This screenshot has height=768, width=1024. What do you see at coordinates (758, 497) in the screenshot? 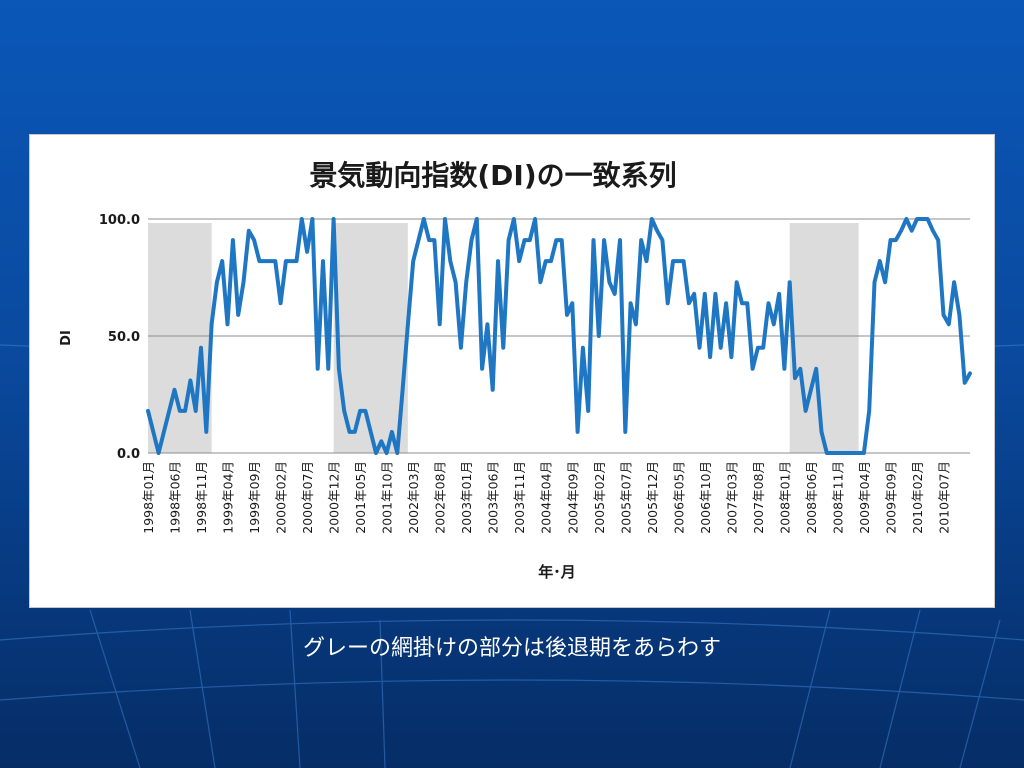
I see `x-tick-label: 2007年08月` at bounding box center [758, 497].